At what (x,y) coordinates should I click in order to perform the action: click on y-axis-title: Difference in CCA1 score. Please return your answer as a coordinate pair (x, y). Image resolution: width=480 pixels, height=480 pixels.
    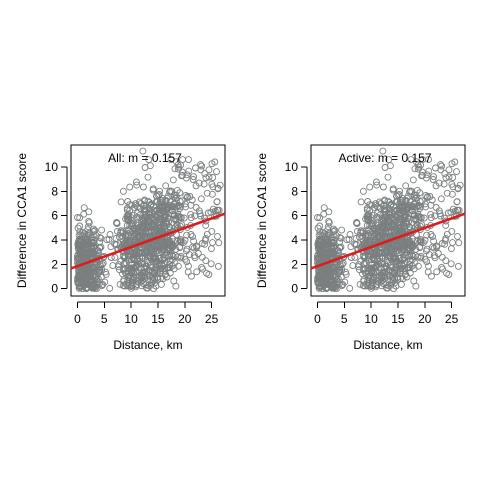
    Looking at the image, I should click on (22, 220).